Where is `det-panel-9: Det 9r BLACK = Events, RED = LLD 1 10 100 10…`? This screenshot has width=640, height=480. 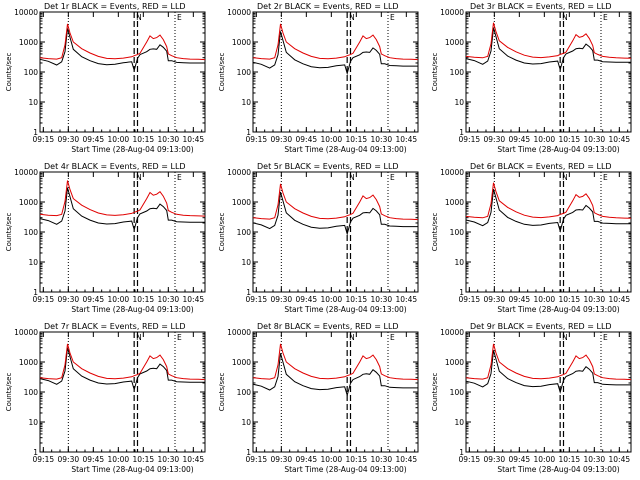
det-panel-9: Det 9r BLACK = Events, RED = LLD 1 10 100 10… is located at coordinates (531, 398).